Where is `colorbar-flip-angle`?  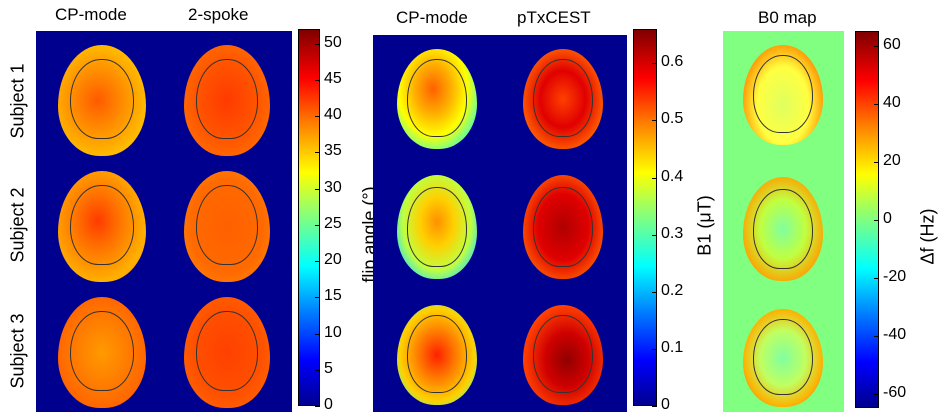
colorbar-flip-angle is located at coordinates (309, 217).